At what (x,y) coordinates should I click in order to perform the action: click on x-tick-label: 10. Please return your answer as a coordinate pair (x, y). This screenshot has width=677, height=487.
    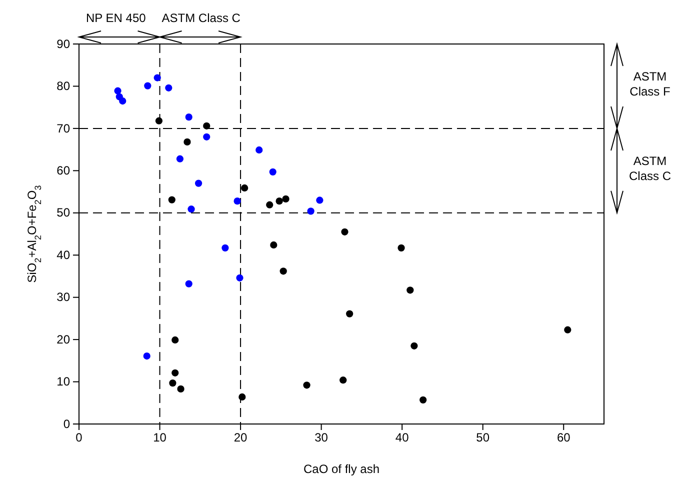
    Looking at the image, I should click on (160, 437).